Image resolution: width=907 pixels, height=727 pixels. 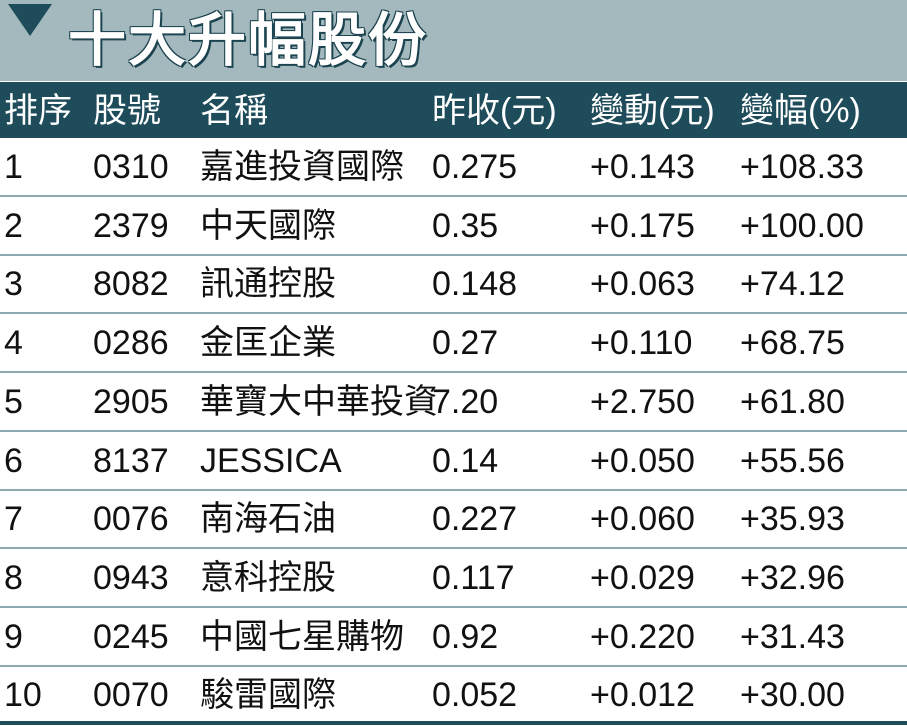 I want to click on prev-close-cell: 0.275, so click(x=475, y=167).